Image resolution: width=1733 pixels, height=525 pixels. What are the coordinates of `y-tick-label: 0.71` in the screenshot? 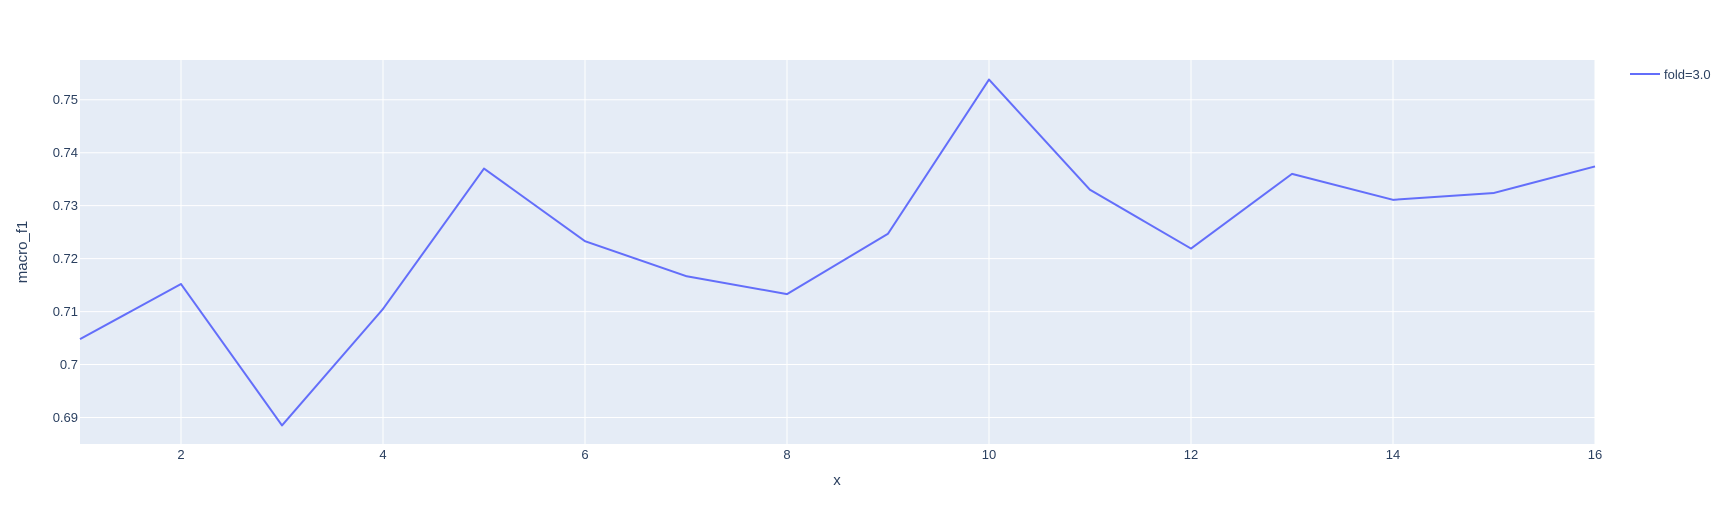 It's located at (65, 311).